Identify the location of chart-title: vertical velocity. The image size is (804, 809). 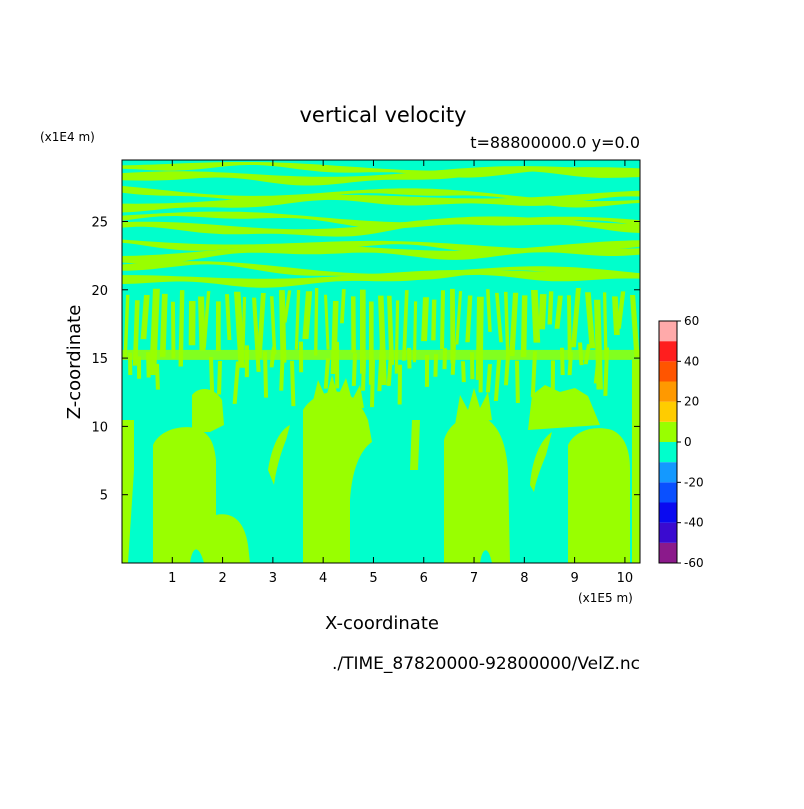
(382, 115).